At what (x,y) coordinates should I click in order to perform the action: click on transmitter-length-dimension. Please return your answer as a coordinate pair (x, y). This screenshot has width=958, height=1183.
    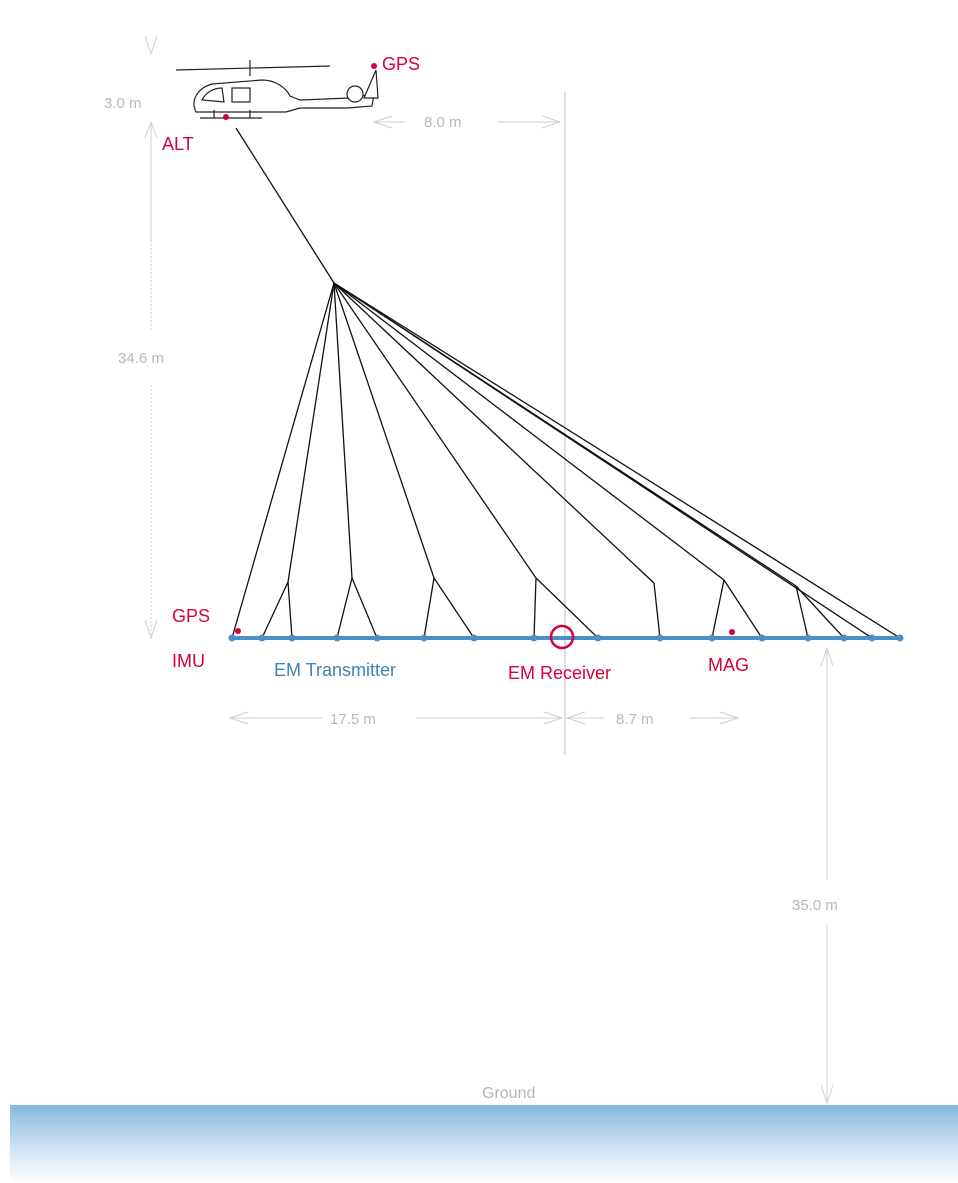
    Looking at the image, I should click on (396, 718).